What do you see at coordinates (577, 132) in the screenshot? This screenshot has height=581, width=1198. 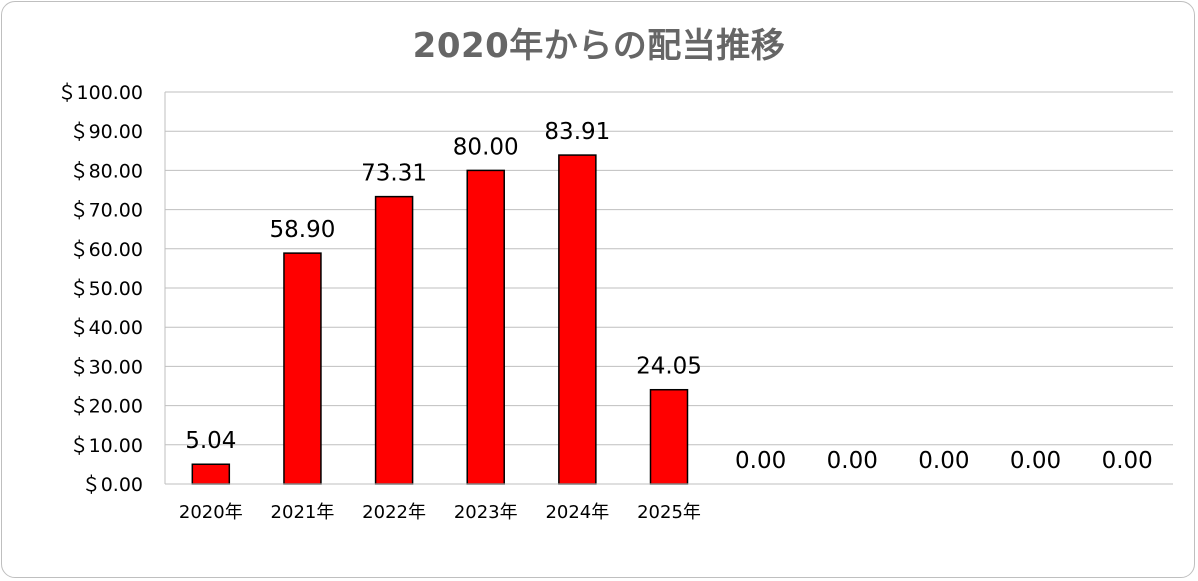 I see `data-label: 83.91` at bounding box center [577, 132].